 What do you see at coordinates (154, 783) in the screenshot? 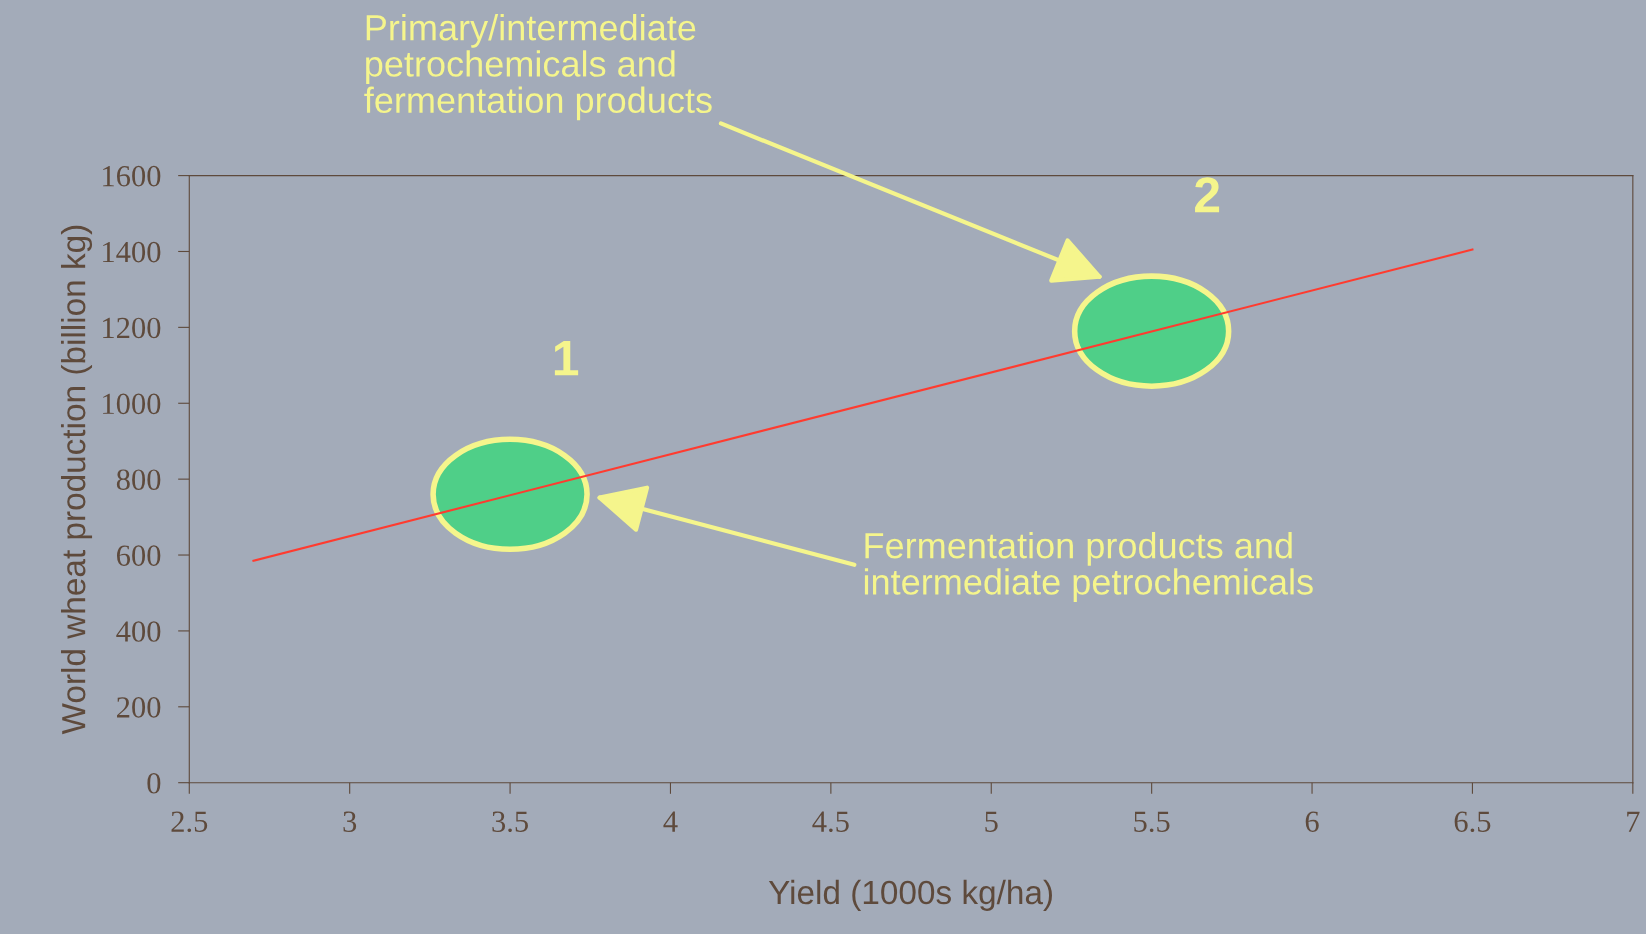
I see `y-tick-label: 0` at bounding box center [154, 783].